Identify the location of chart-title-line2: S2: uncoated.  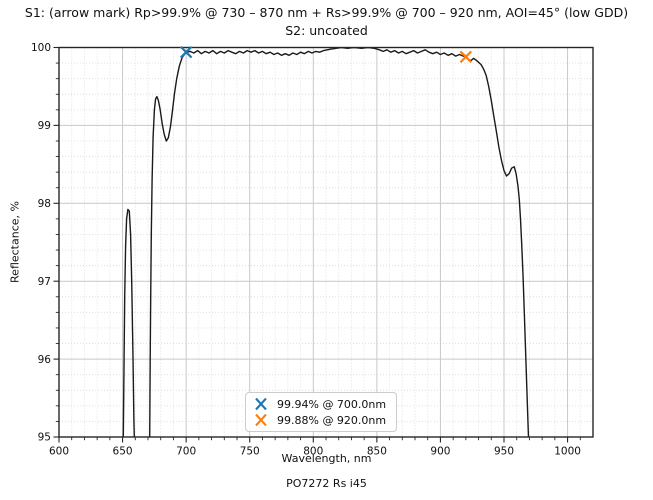
(326, 31).